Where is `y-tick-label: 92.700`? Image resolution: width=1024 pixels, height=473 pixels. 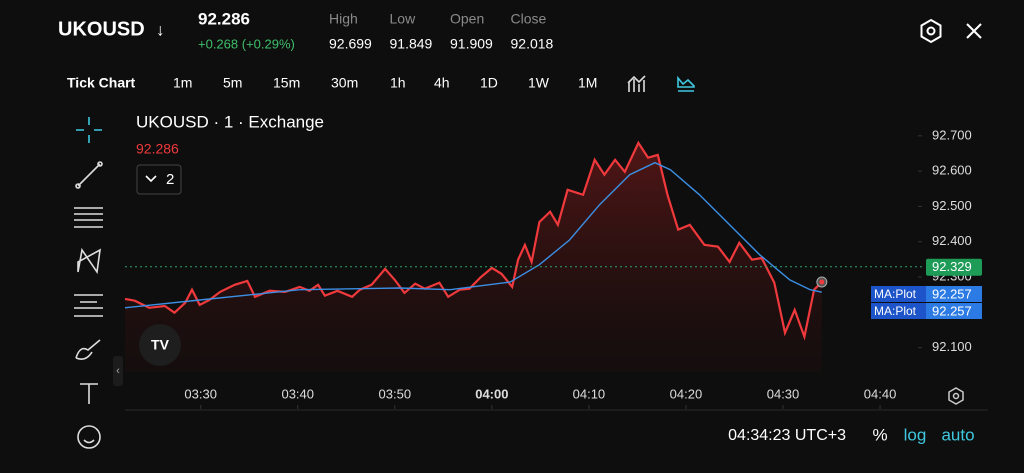 y-tick-label: 92.700 is located at coordinates (952, 134).